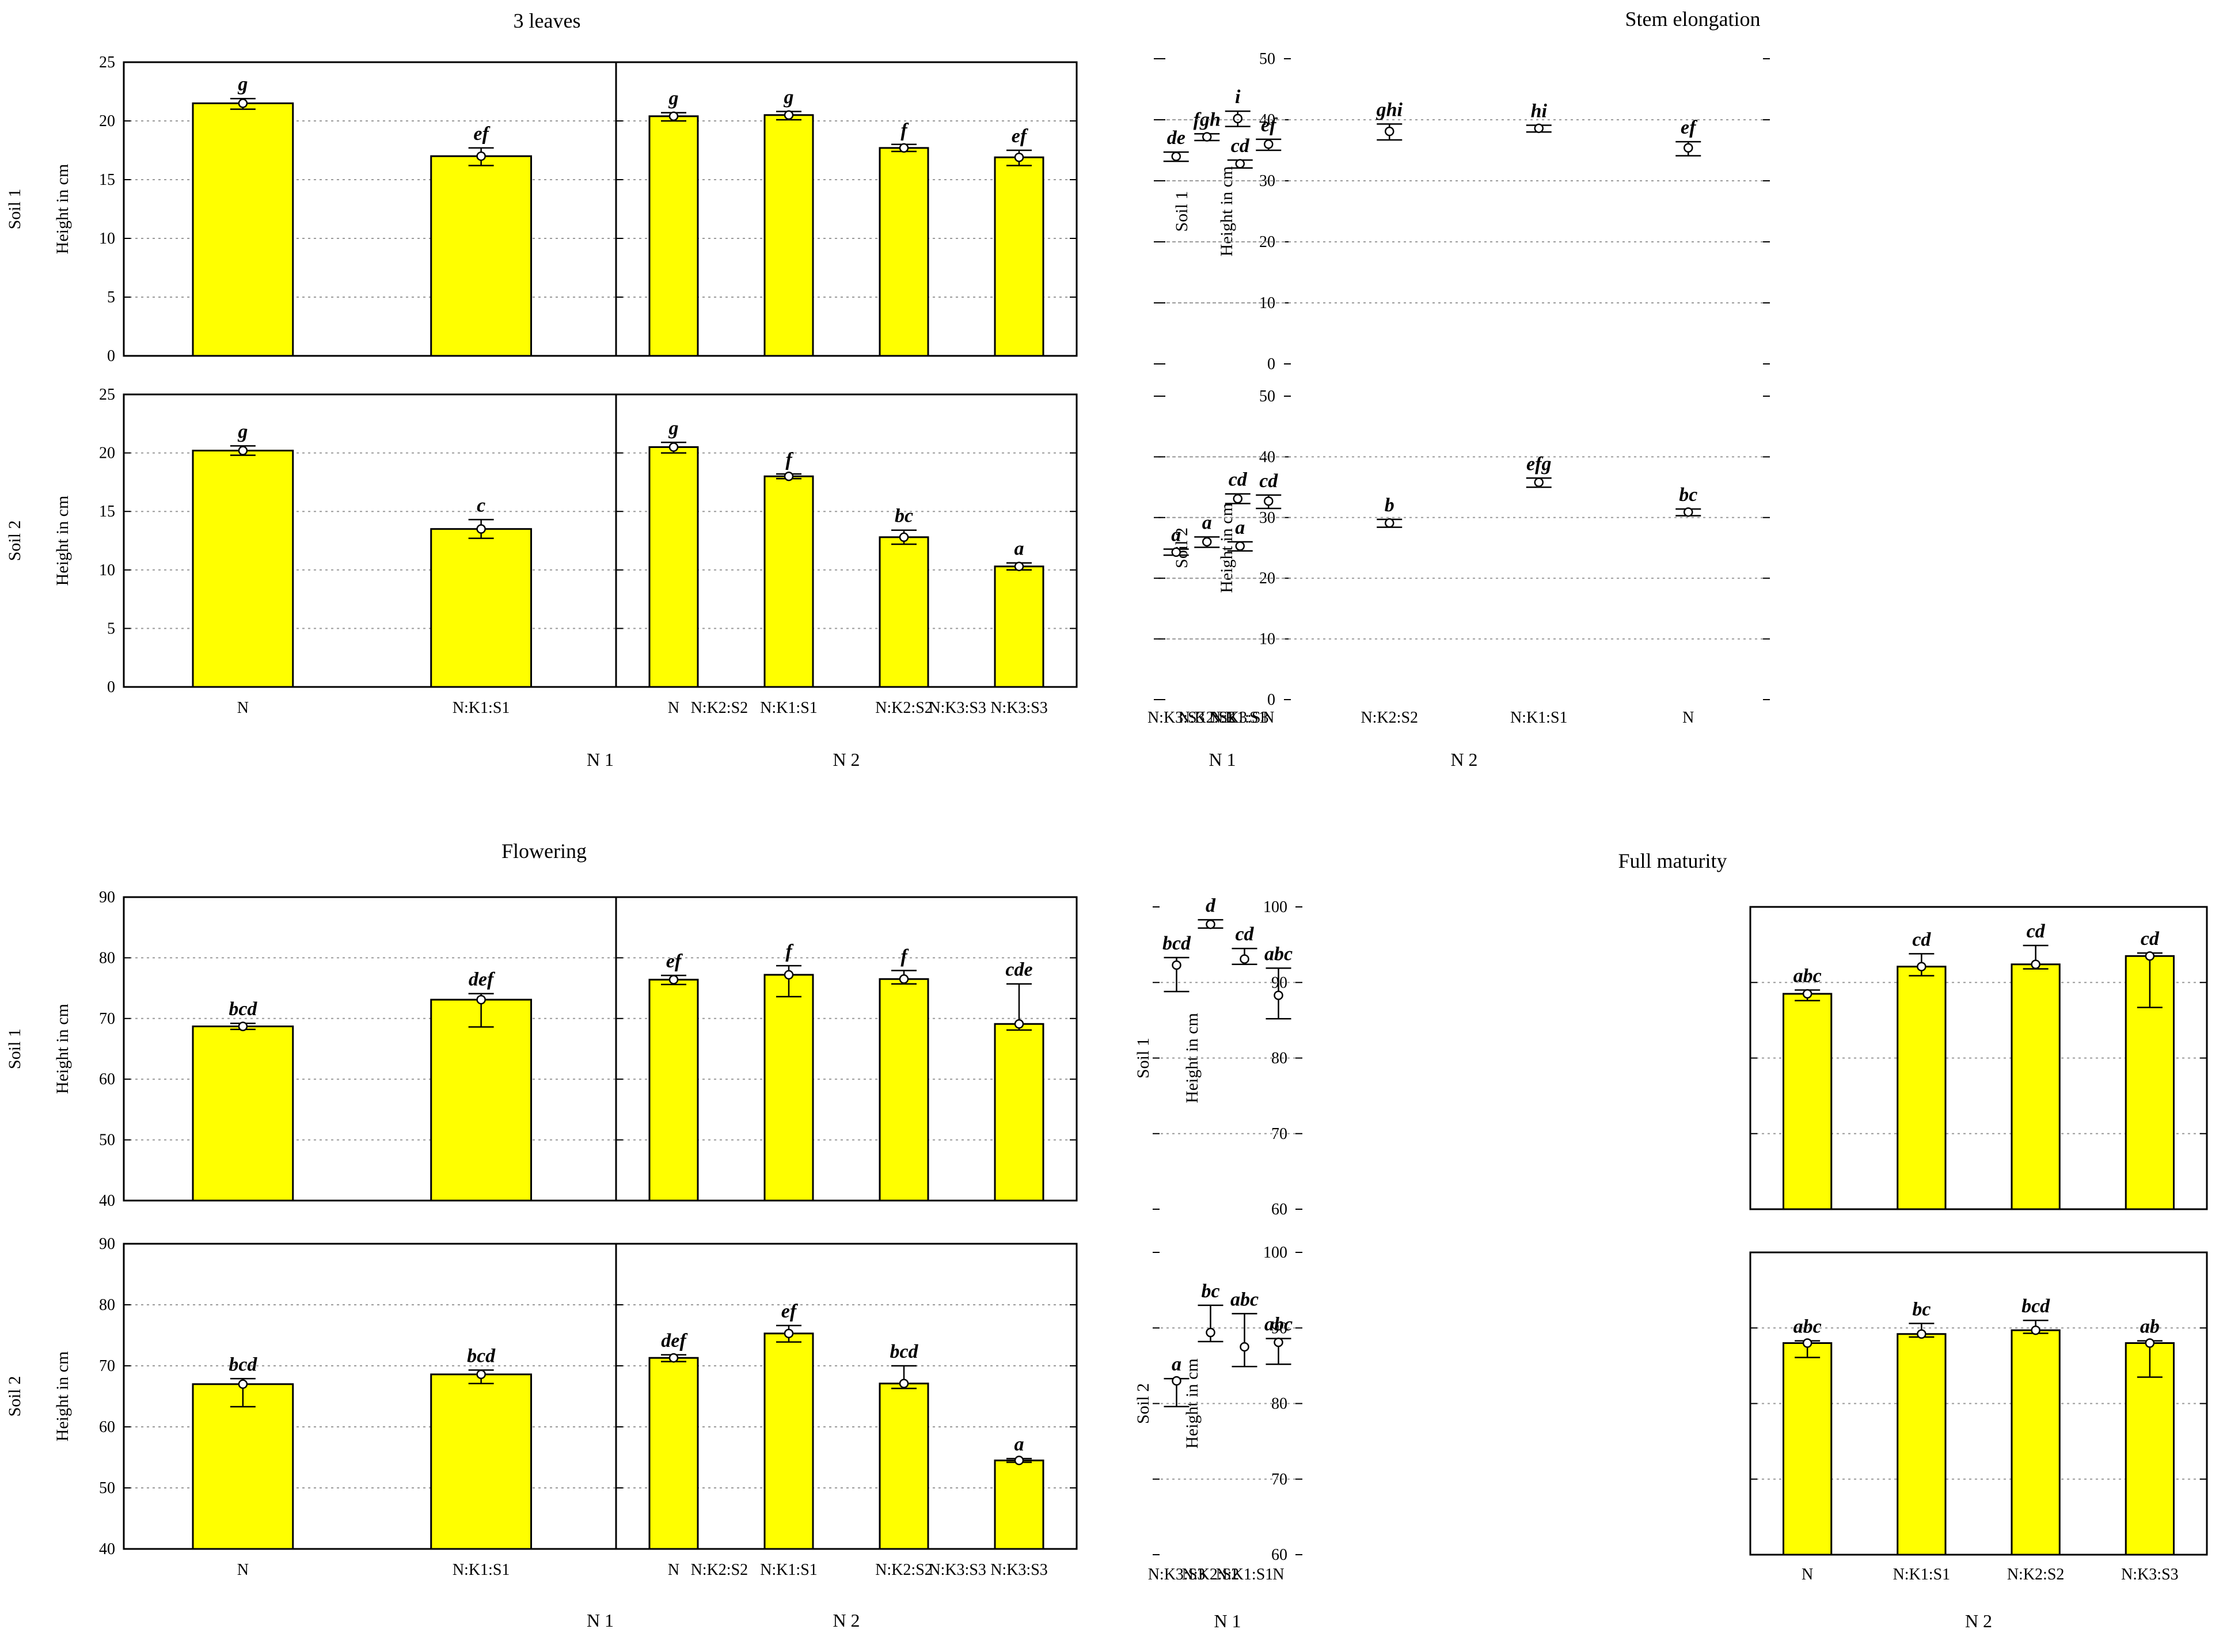 The height and width of the screenshot is (1652, 2223). I want to click on significance-letter: ef, so click(674, 961).